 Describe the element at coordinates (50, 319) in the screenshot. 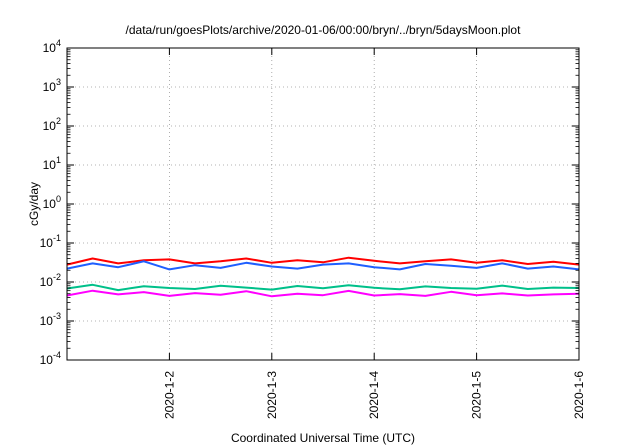

I see `y-tick-label: 10⁻³` at that location.